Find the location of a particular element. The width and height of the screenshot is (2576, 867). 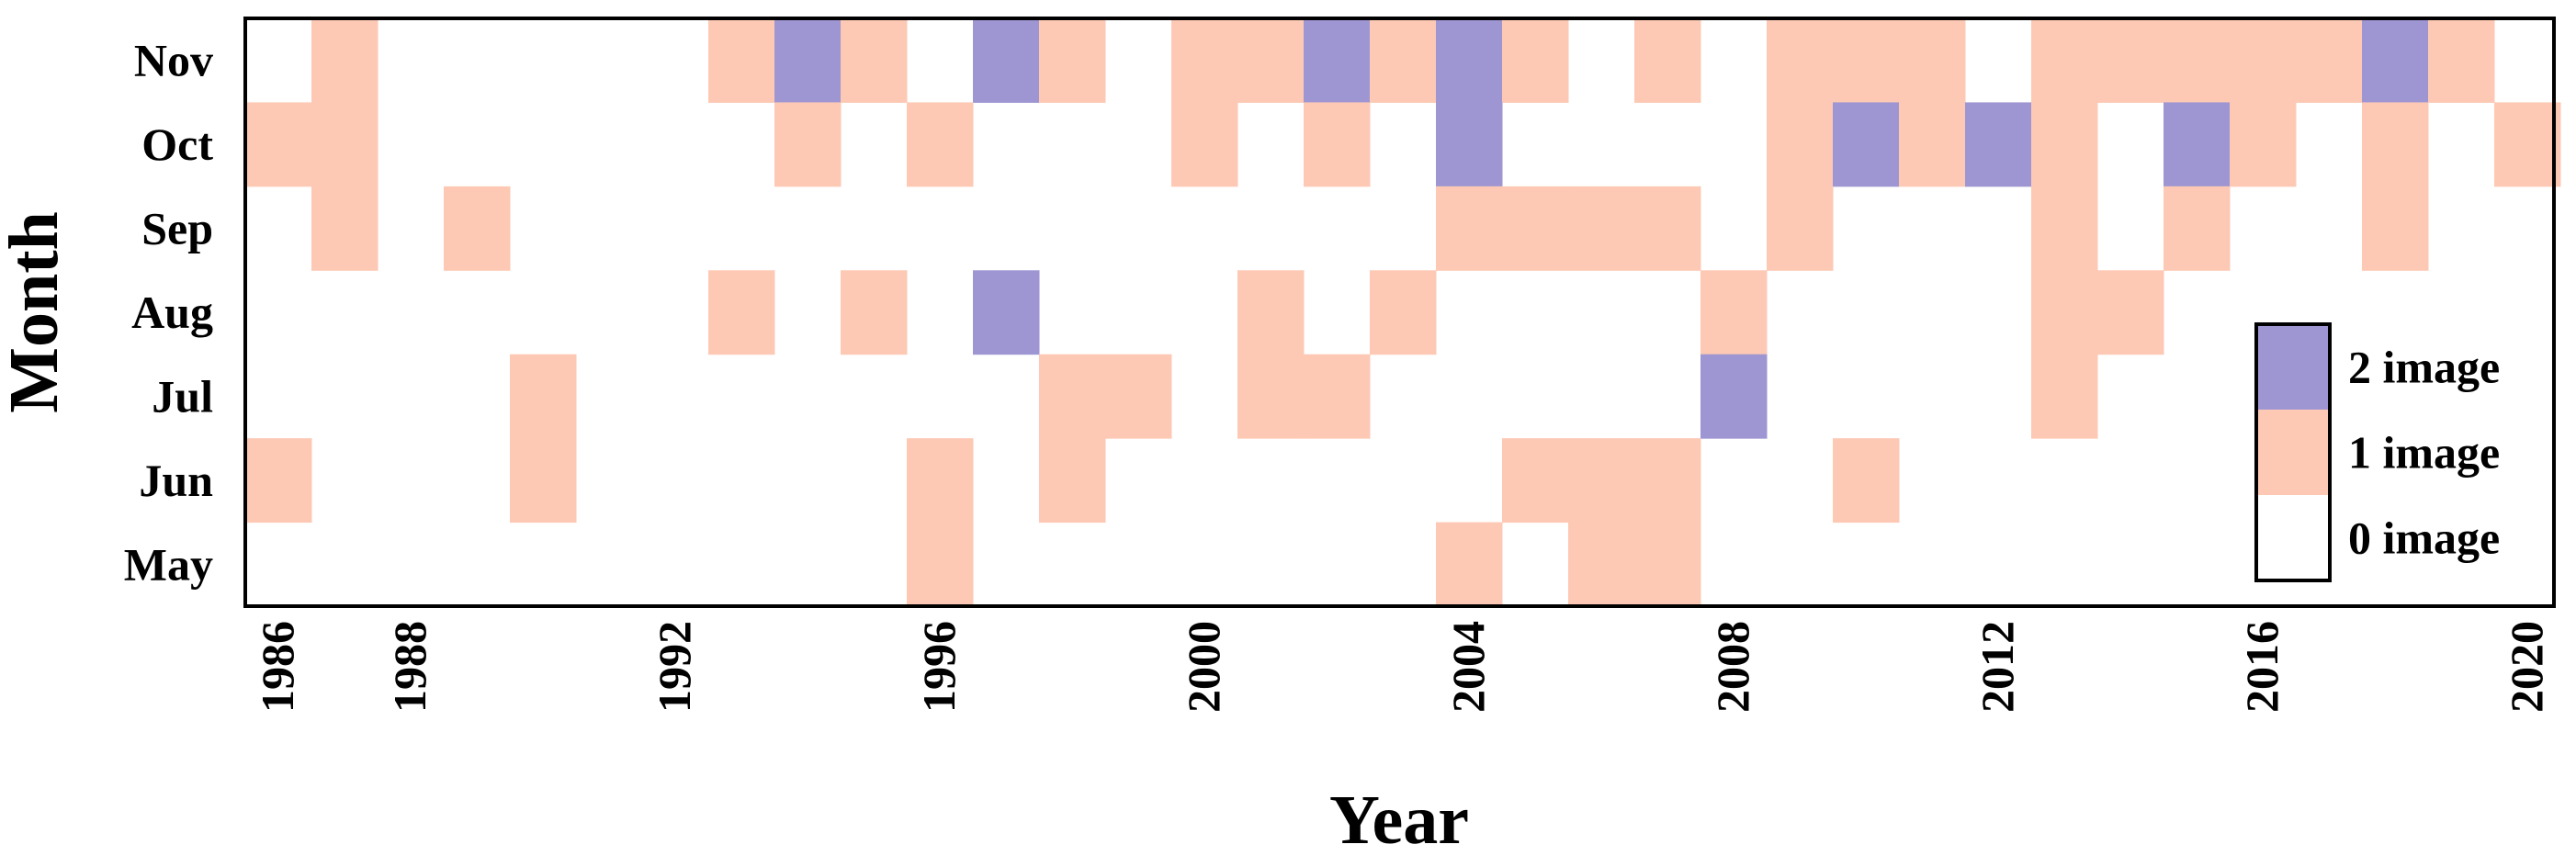

heatmap-cell-Jul-2008 is located at coordinates (1734, 397).